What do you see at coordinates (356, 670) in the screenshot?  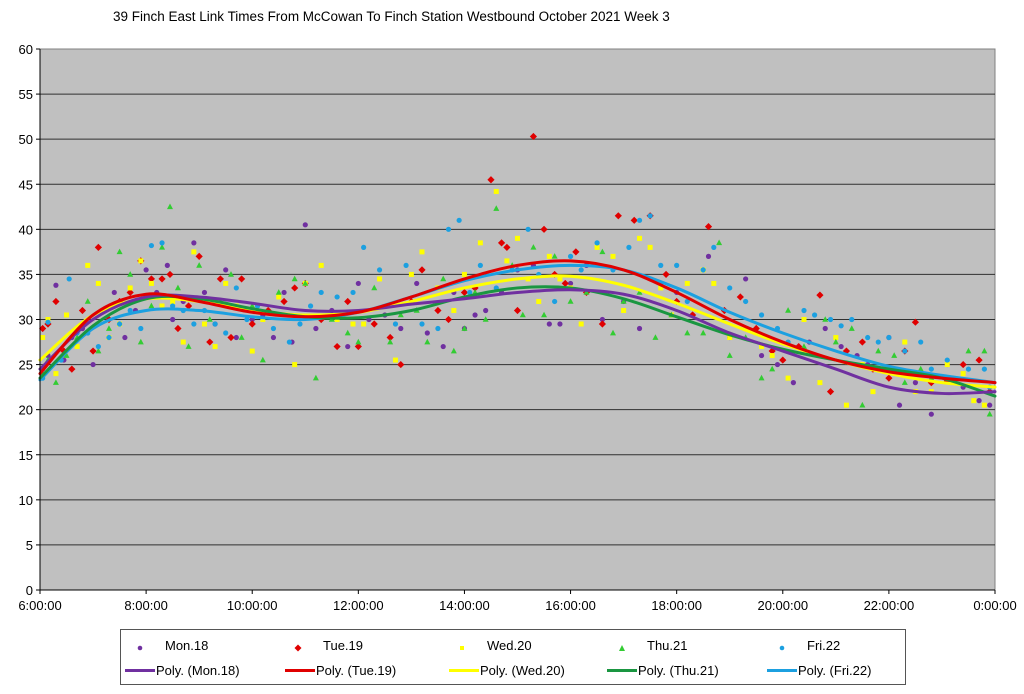 I see `legend-label-poly-tue: Poly. (Tue.19)` at bounding box center [356, 670].